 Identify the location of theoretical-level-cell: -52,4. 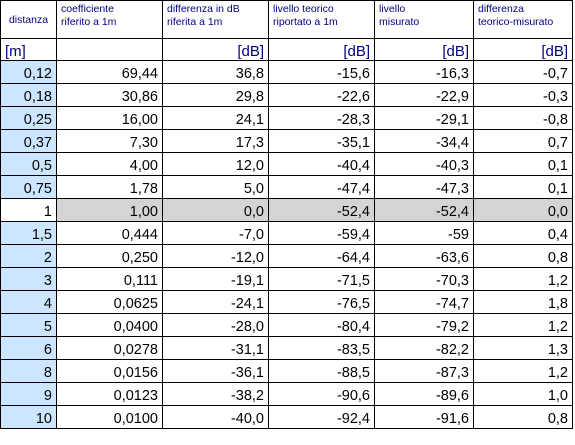
(321, 210).